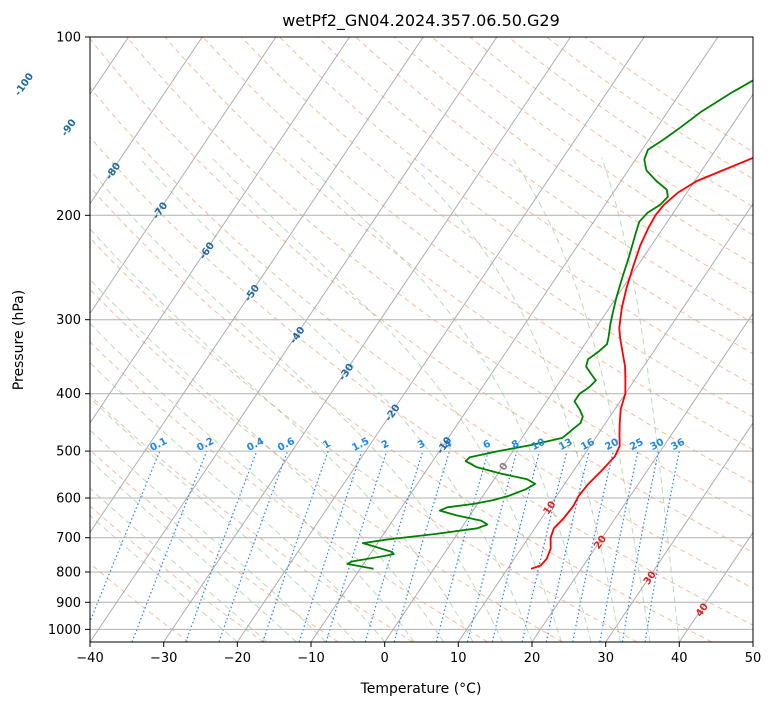 This screenshot has height=708, width=775. What do you see at coordinates (487, 444) in the screenshot?
I see `mixing-ratio-label: 6` at bounding box center [487, 444].